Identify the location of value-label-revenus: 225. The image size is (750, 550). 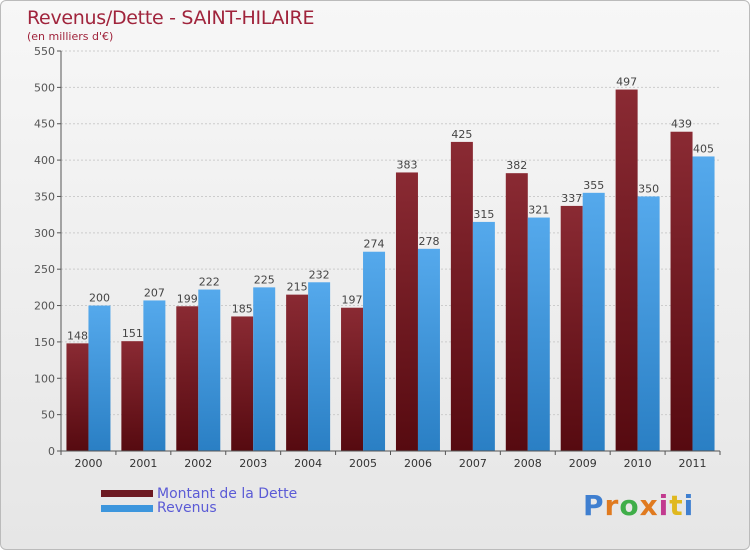
(264, 279).